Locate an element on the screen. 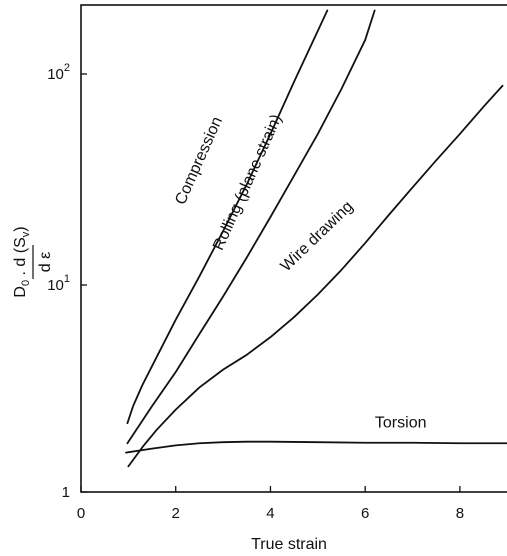  y-label-sub0: 0 is located at coordinates (26, 283).